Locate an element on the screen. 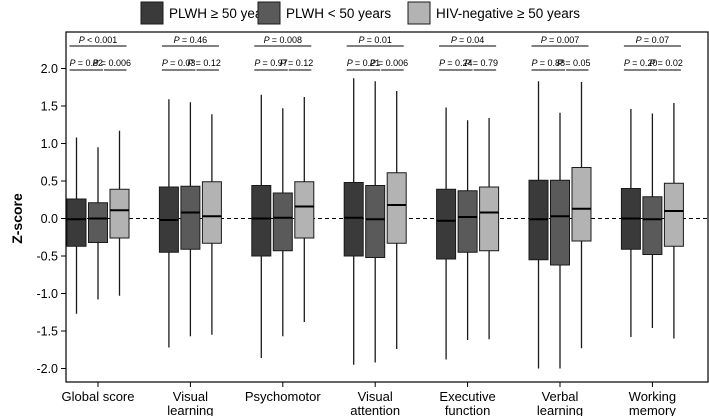  x-tick-label: memory is located at coordinates (652, 409).